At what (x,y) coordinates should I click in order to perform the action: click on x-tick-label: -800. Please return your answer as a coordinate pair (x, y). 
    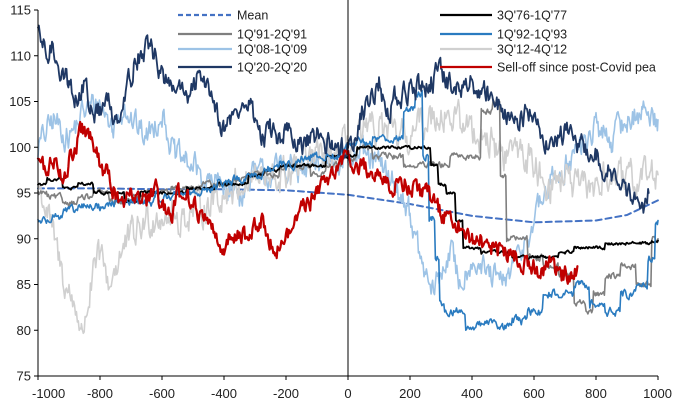
    Looking at the image, I should click on (100, 393).